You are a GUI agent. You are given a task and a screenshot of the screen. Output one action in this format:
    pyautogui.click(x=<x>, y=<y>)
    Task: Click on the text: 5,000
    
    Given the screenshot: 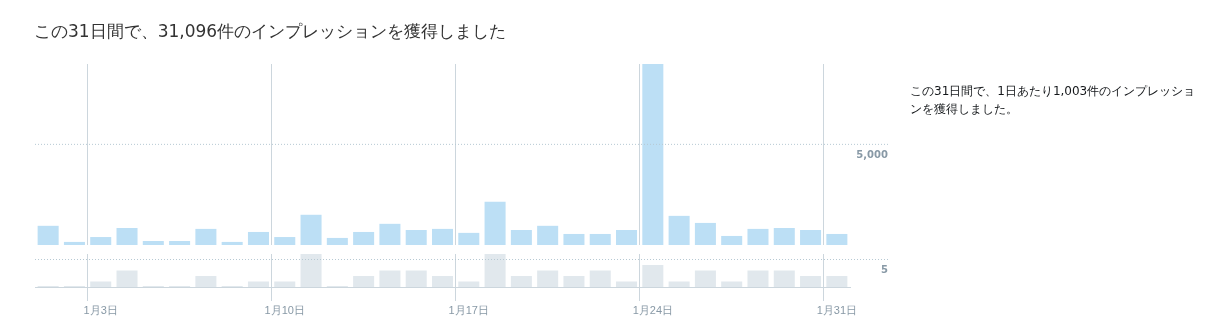 What is the action you would take?
    pyautogui.click(x=872, y=154)
    